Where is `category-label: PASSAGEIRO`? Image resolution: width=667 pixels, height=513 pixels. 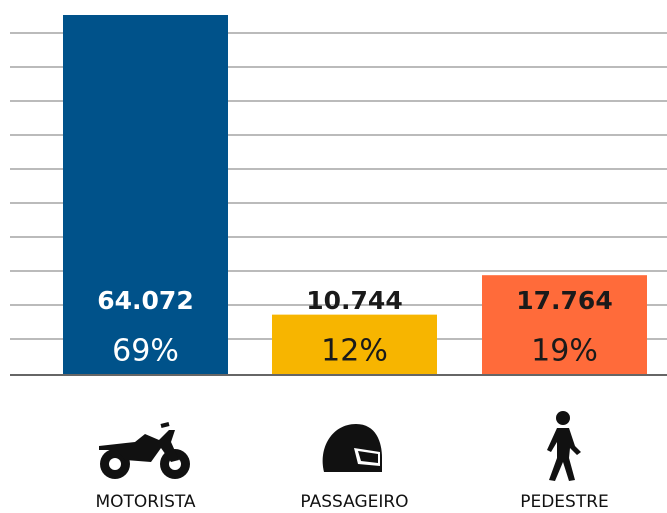
category-label: PASSAGEIRO is located at coordinates (354, 502).